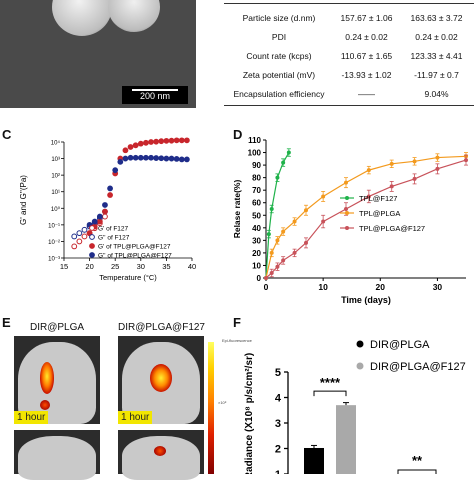  Describe the element at coordinates (134, 16) in the screenshot. I see `nanoparticle-right` at that location.